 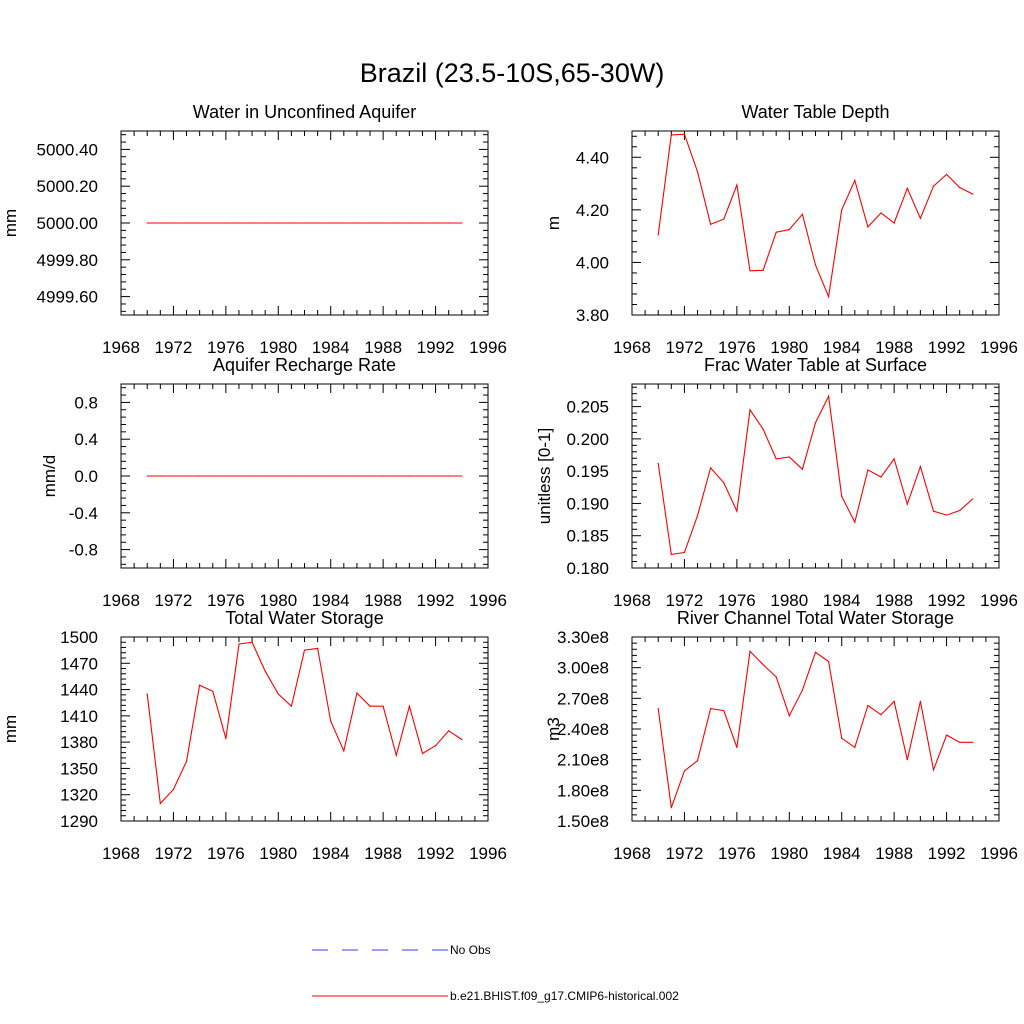 I want to click on y-tick-label: 4.40, so click(x=592, y=157).